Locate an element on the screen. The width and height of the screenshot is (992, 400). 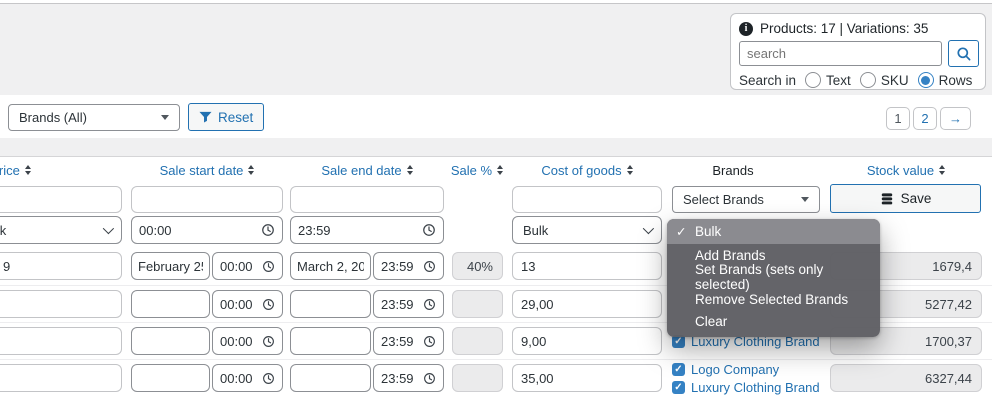
search-button is located at coordinates (963, 53).